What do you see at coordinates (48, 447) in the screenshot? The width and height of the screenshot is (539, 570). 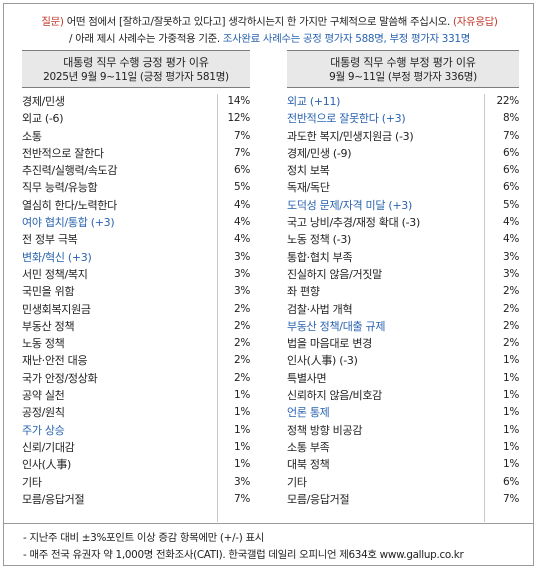 I see `positive-row-label: 신뢰/기대감` at bounding box center [48, 447].